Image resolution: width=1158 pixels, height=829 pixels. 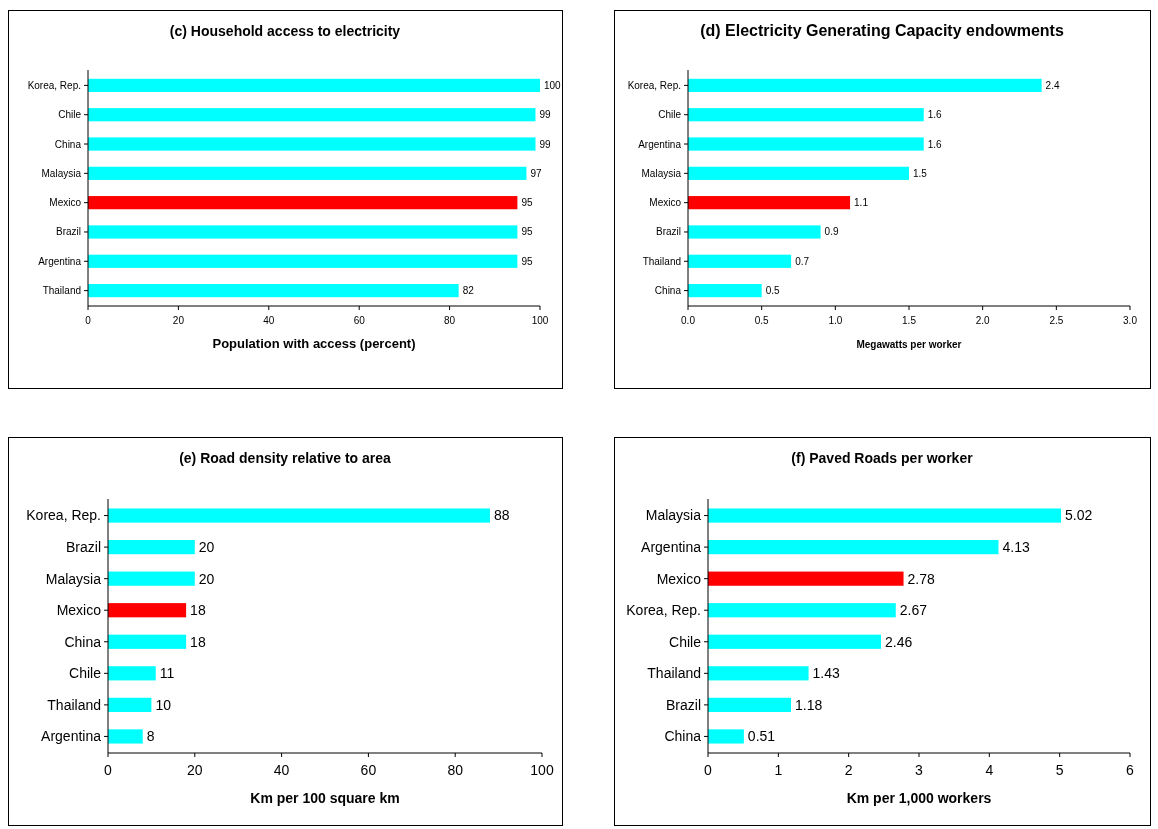 What do you see at coordinates (831, 232) in the screenshot?
I see `data-label: 0.9` at bounding box center [831, 232].